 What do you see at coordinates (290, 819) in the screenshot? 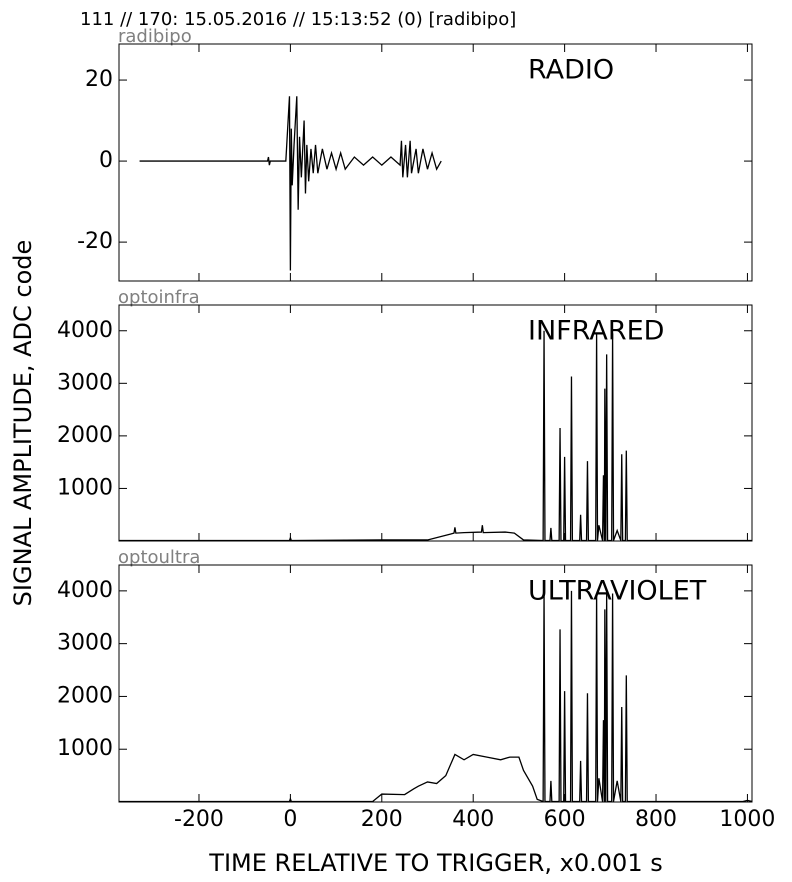
I see `x-tick-label: 0` at bounding box center [290, 819].